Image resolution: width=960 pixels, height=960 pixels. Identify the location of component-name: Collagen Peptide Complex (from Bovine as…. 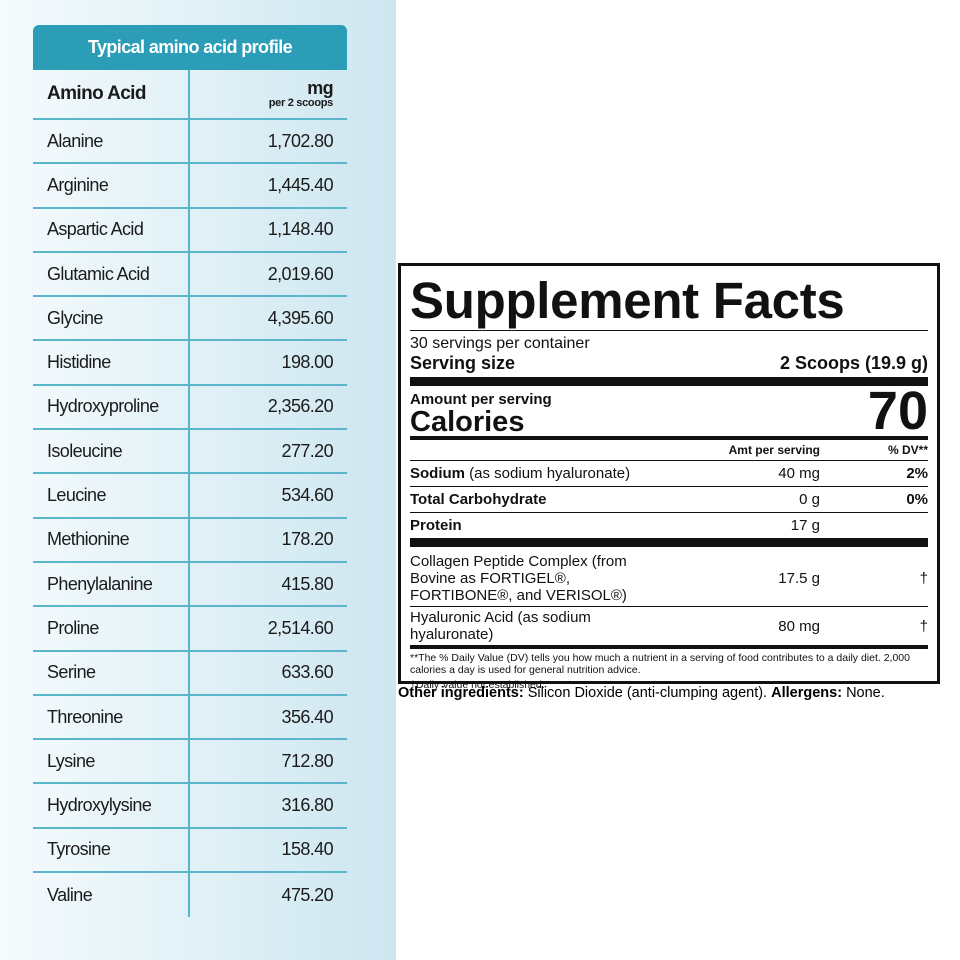
(518, 578).